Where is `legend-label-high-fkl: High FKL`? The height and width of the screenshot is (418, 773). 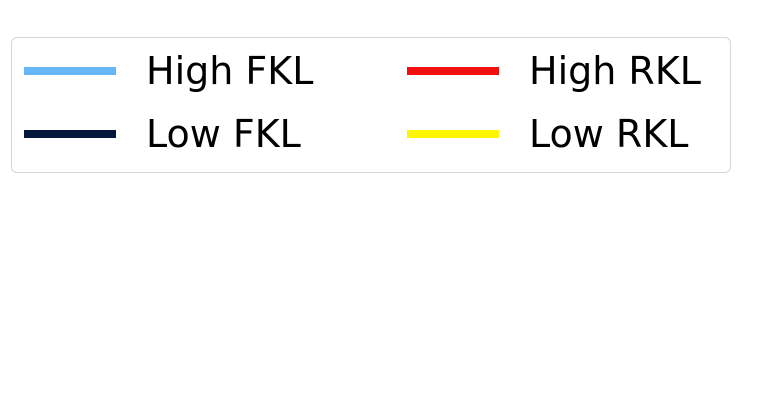
legend-label-high-fkl: High FKL is located at coordinates (230, 71).